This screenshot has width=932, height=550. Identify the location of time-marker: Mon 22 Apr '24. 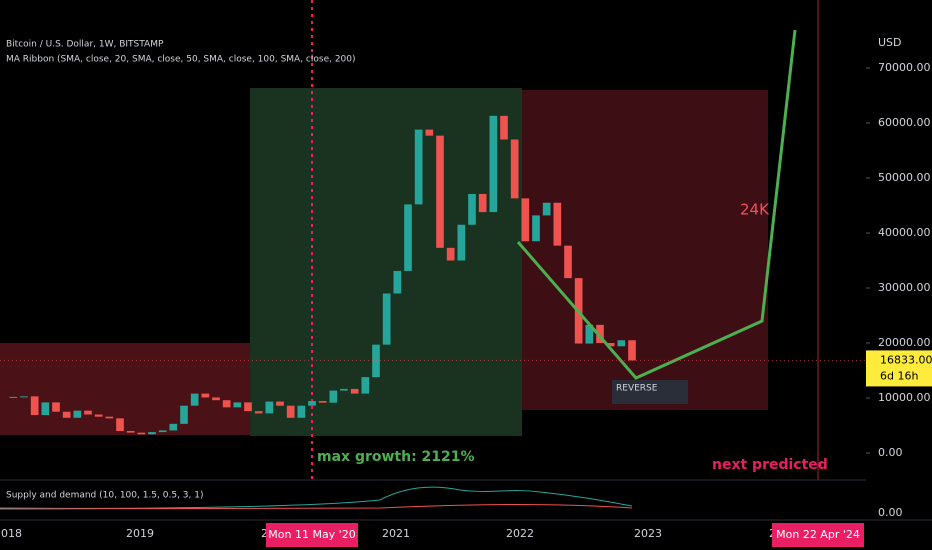
(818, 534).